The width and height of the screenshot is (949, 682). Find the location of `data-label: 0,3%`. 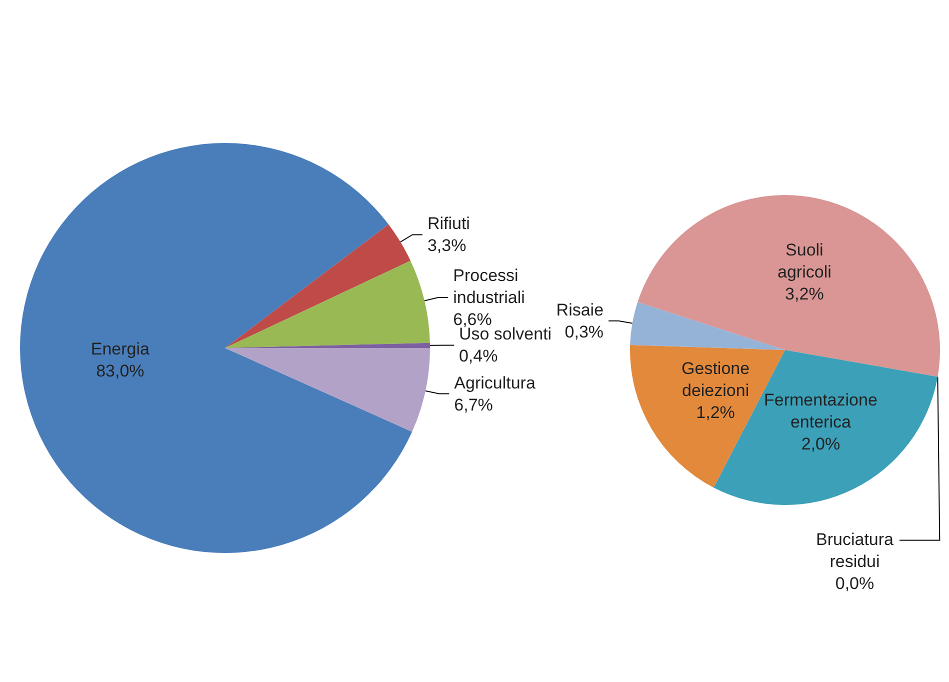

data-label: 0,3% is located at coordinates (584, 332).